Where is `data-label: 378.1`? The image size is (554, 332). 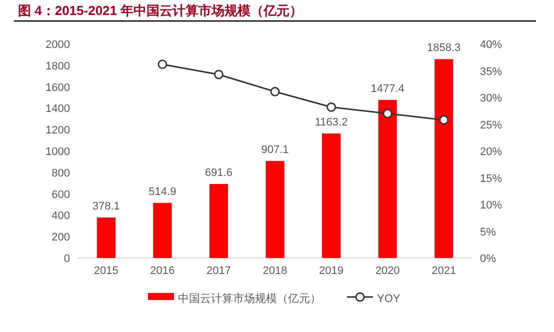 data-label: 378.1 is located at coordinates (106, 206).